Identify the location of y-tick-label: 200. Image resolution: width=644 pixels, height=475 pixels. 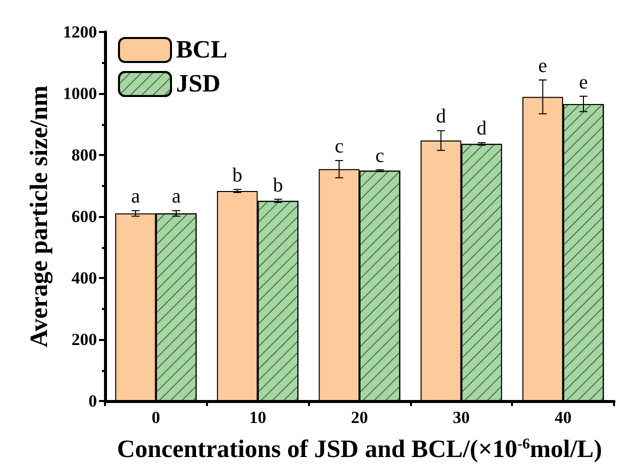
(84, 339).